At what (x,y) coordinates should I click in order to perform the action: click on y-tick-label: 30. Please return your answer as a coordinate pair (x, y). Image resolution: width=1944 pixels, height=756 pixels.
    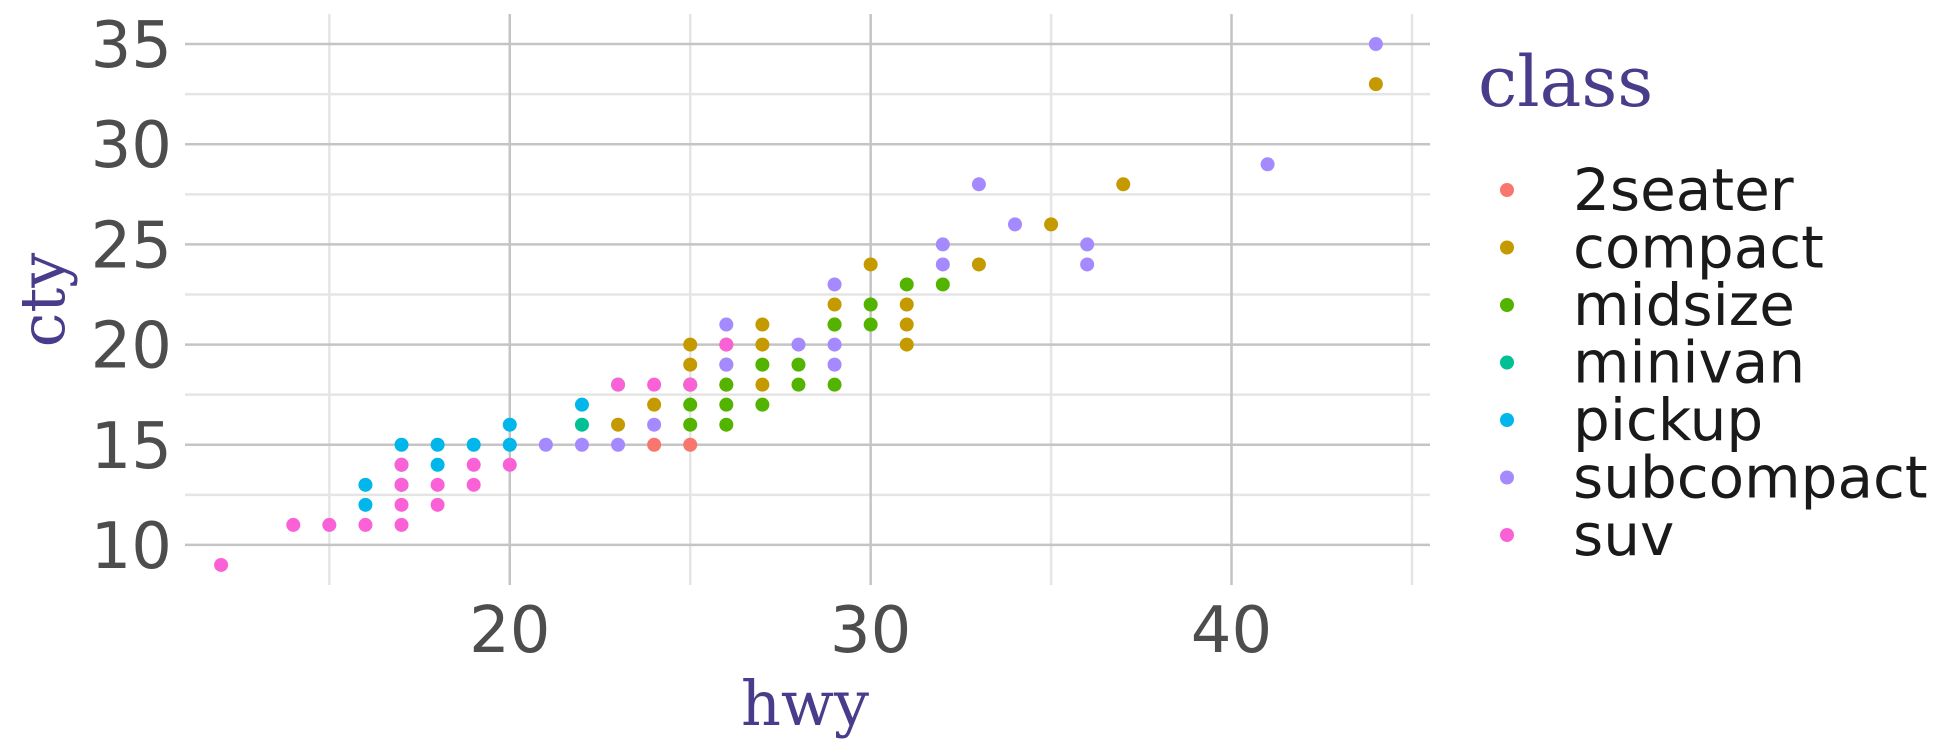
    Looking at the image, I should click on (131, 146).